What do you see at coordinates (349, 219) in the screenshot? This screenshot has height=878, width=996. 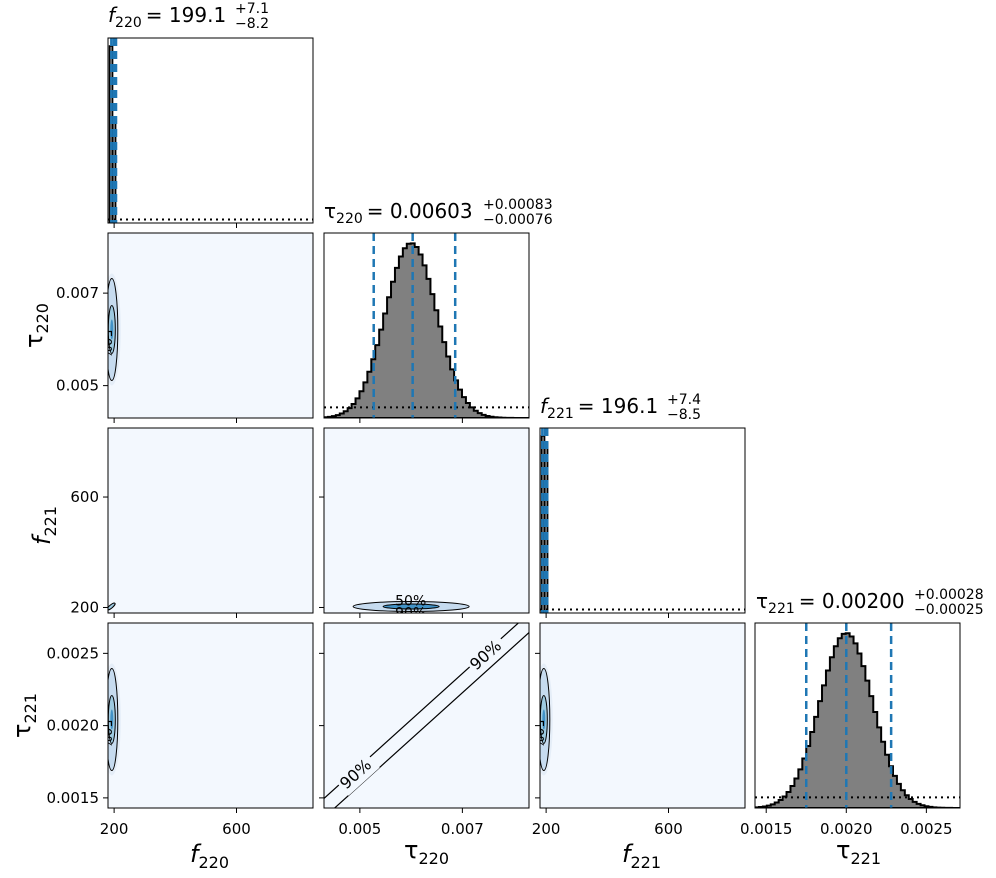 I see `title-tau220-sub: 220` at bounding box center [349, 219].